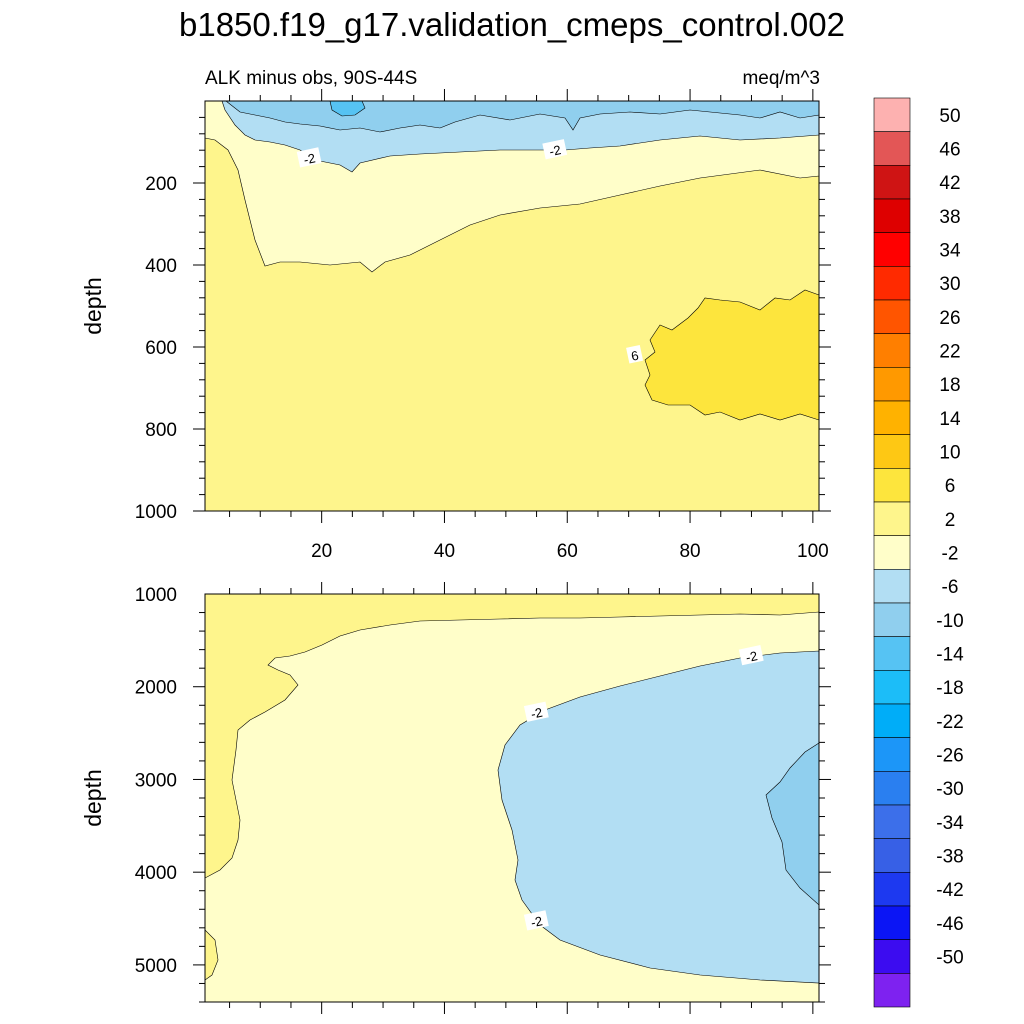  What do you see at coordinates (949, 621) in the screenshot?
I see `colorbar-label: -10` at bounding box center [949, 621].